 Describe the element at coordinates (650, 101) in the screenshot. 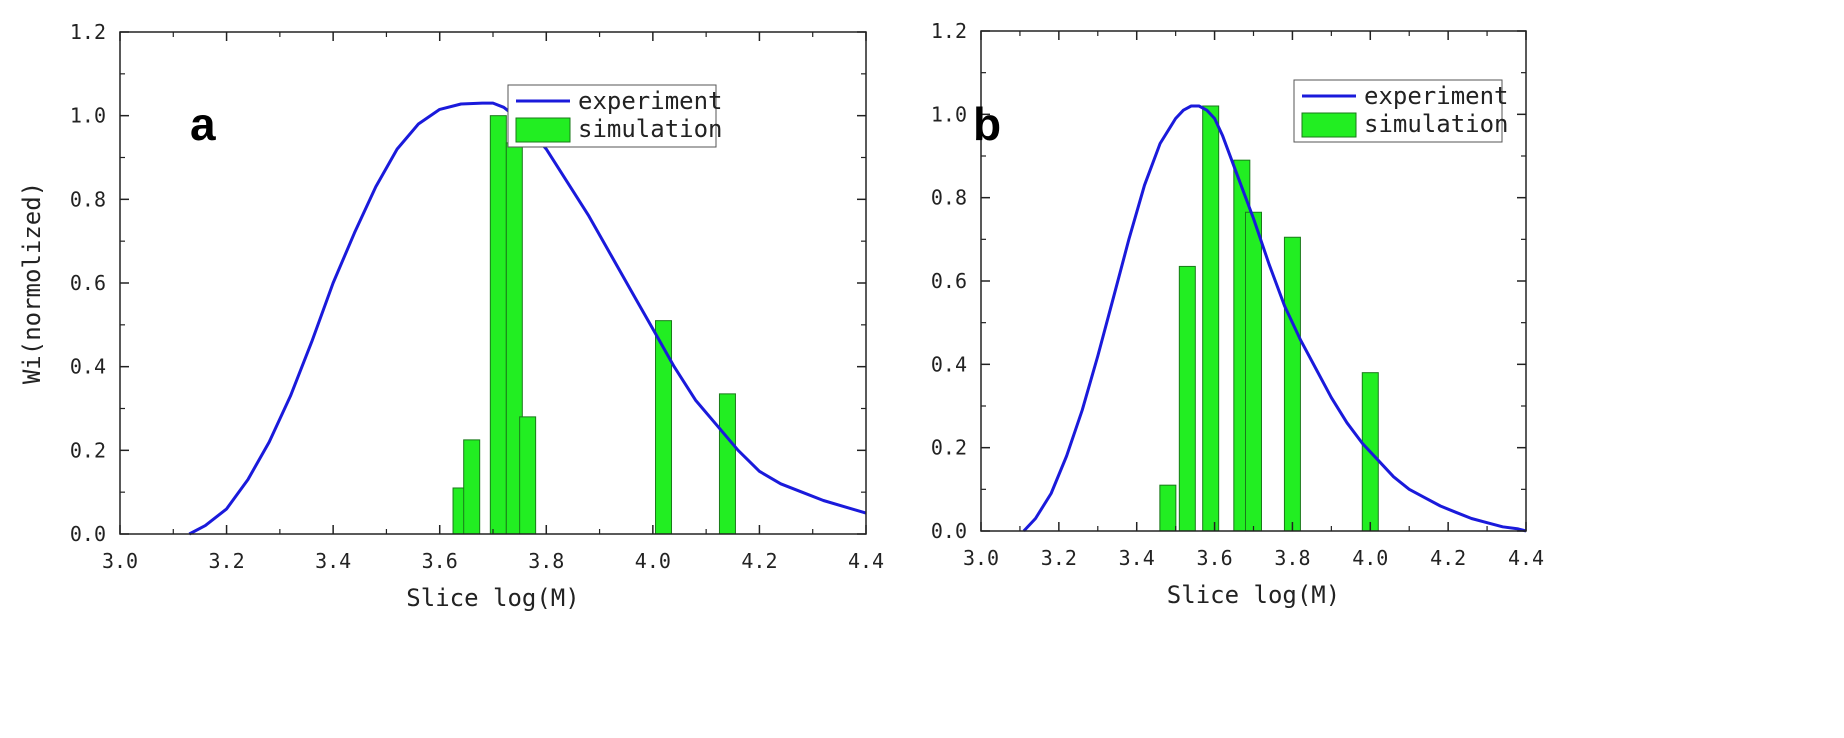

I see `chart-a-legend-experiment-label: experiment` at that location.